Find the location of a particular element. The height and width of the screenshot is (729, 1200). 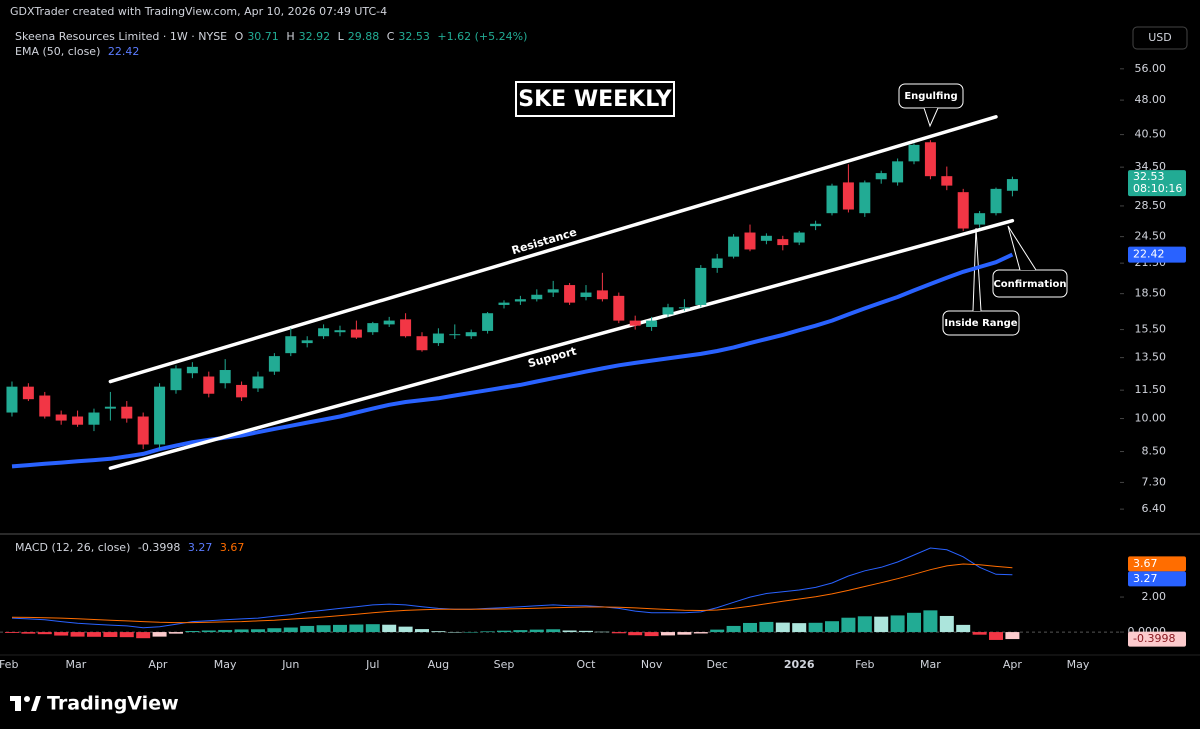

x-tick-label: Sep is located at coordinates (504, 664).